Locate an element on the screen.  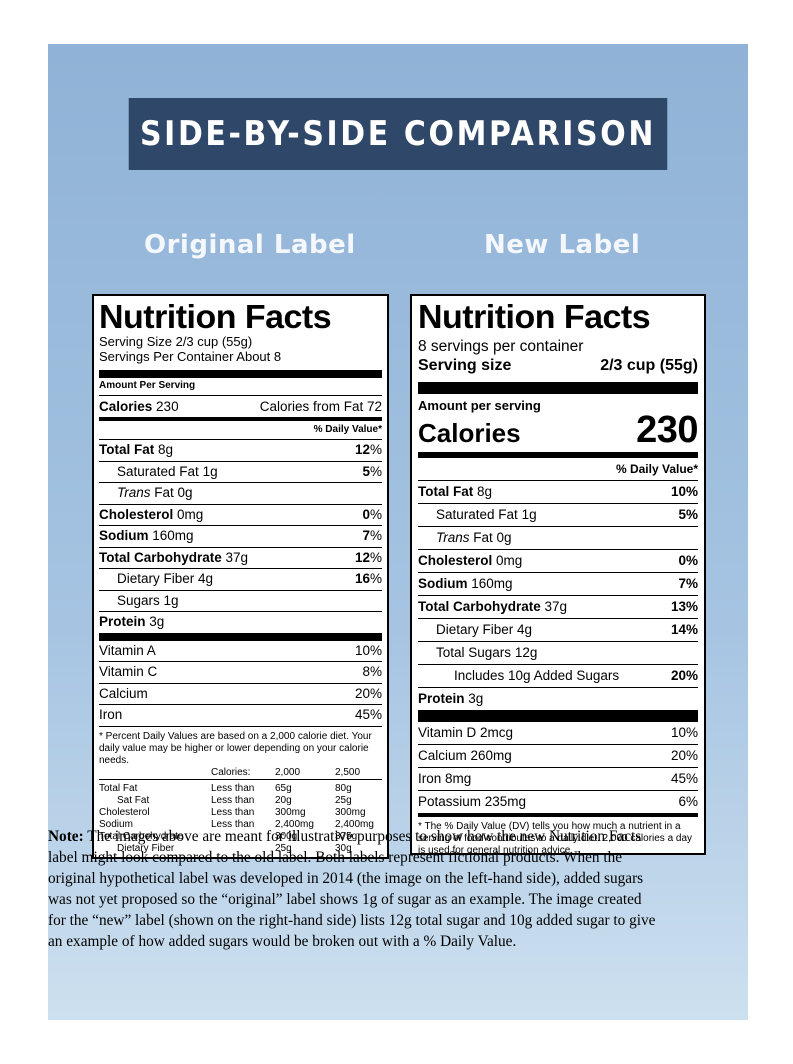
nutrient-row: Total Fat 8g 10% is located at coordinates (558, 491).